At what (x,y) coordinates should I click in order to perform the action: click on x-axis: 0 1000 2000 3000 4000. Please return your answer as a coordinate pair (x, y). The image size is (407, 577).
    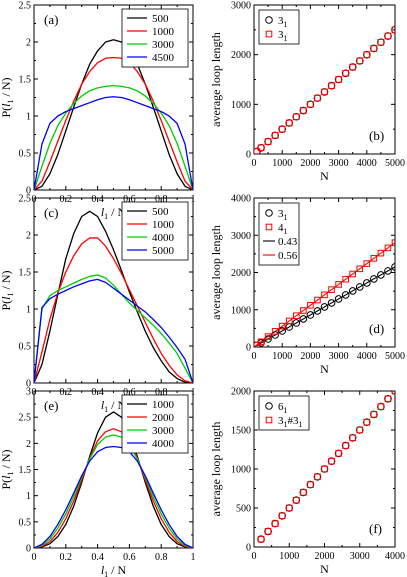
    Looking at the image, I should click on (328, 476).